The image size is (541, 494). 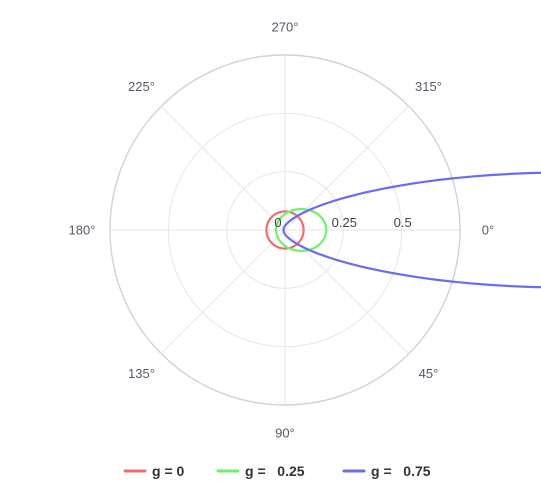 What do you see at coordinates (141, 86) in the screenshot?
I see `angle-tick-label: 225°` at bounding box center [141, 86].